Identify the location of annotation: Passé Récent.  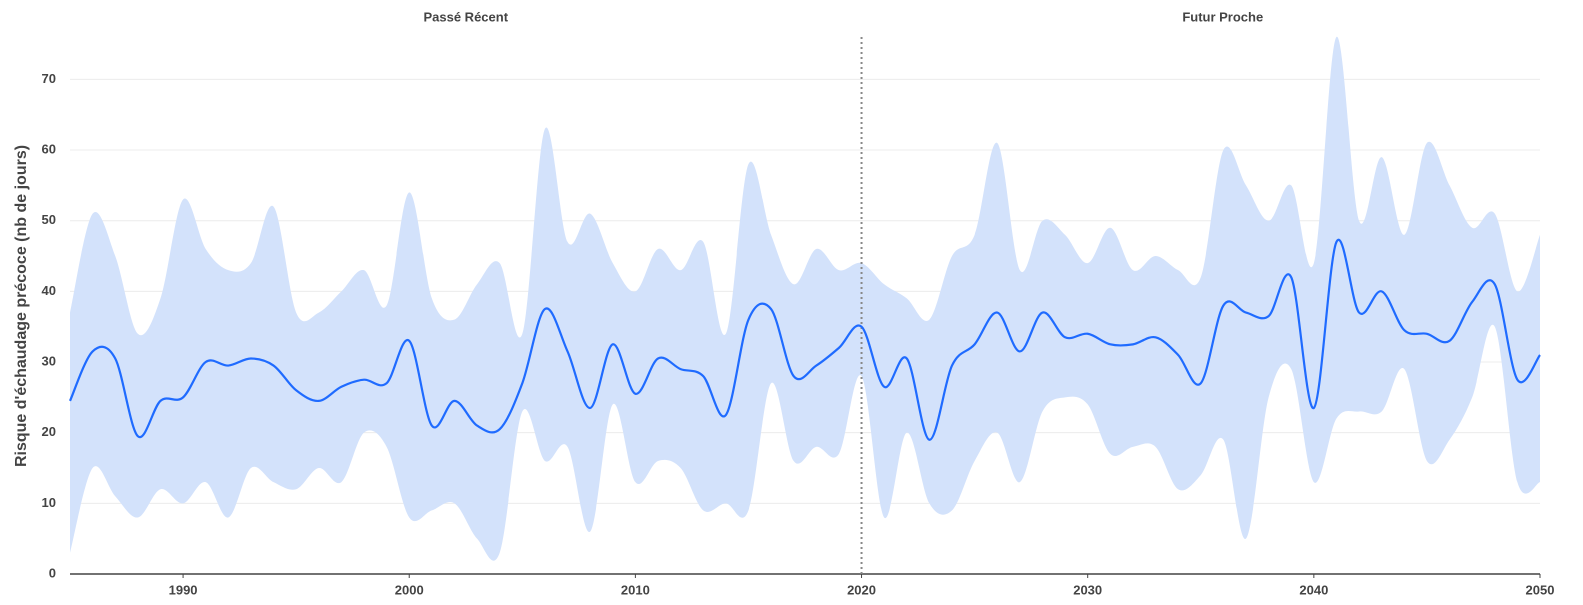
(465, 16).